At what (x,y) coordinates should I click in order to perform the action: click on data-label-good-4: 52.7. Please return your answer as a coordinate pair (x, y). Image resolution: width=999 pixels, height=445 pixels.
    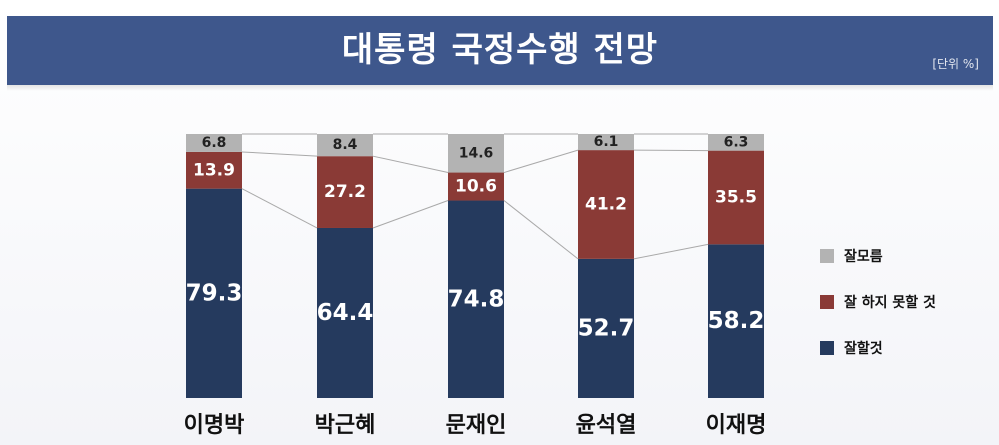
    Looking at the image, I should click on (606, 328).